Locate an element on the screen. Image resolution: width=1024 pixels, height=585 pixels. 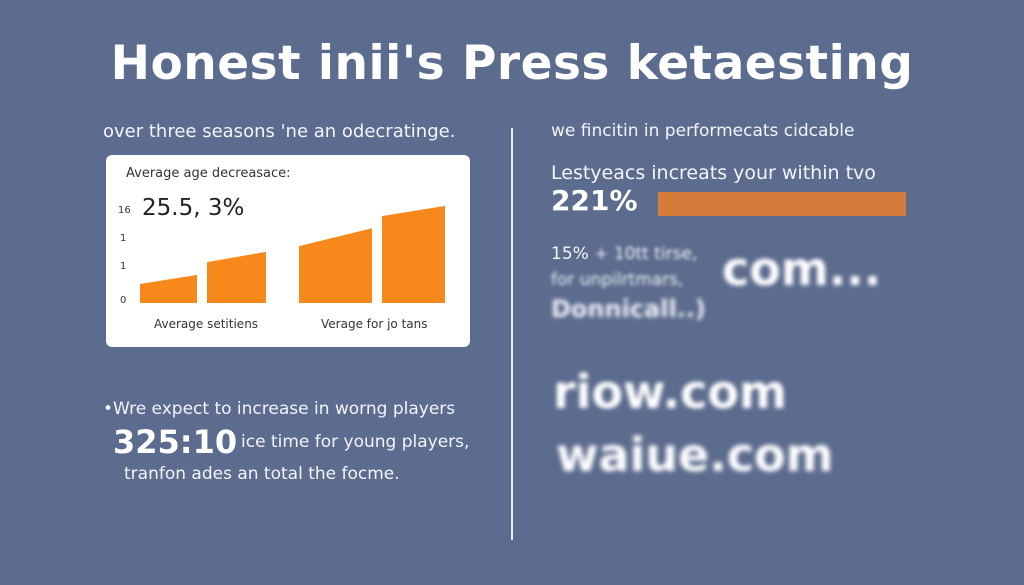
right-subtitle: we fincitin in performecats cidcable is located at coordinates (703, 131).